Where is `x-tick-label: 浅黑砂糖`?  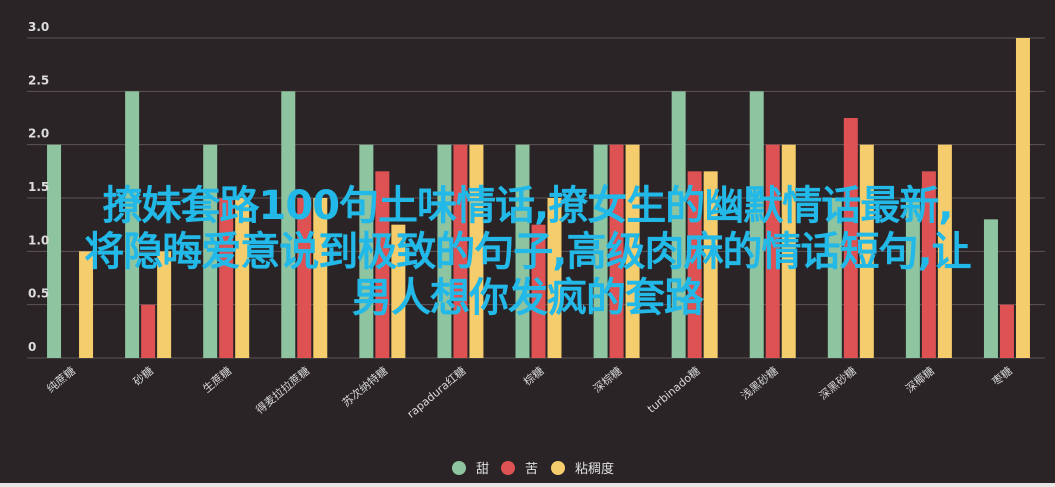 x-tick-label: 浅黑砂糖 is located at coordinates (759, 383).